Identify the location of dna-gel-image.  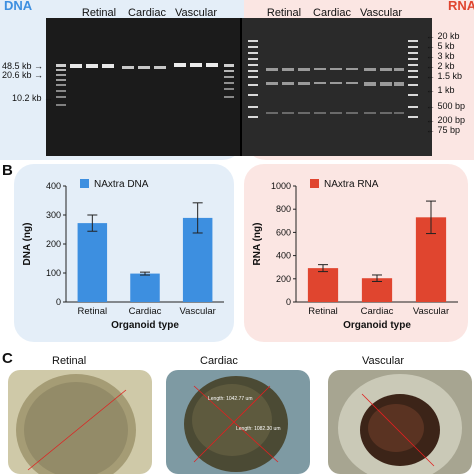
(143, 87).